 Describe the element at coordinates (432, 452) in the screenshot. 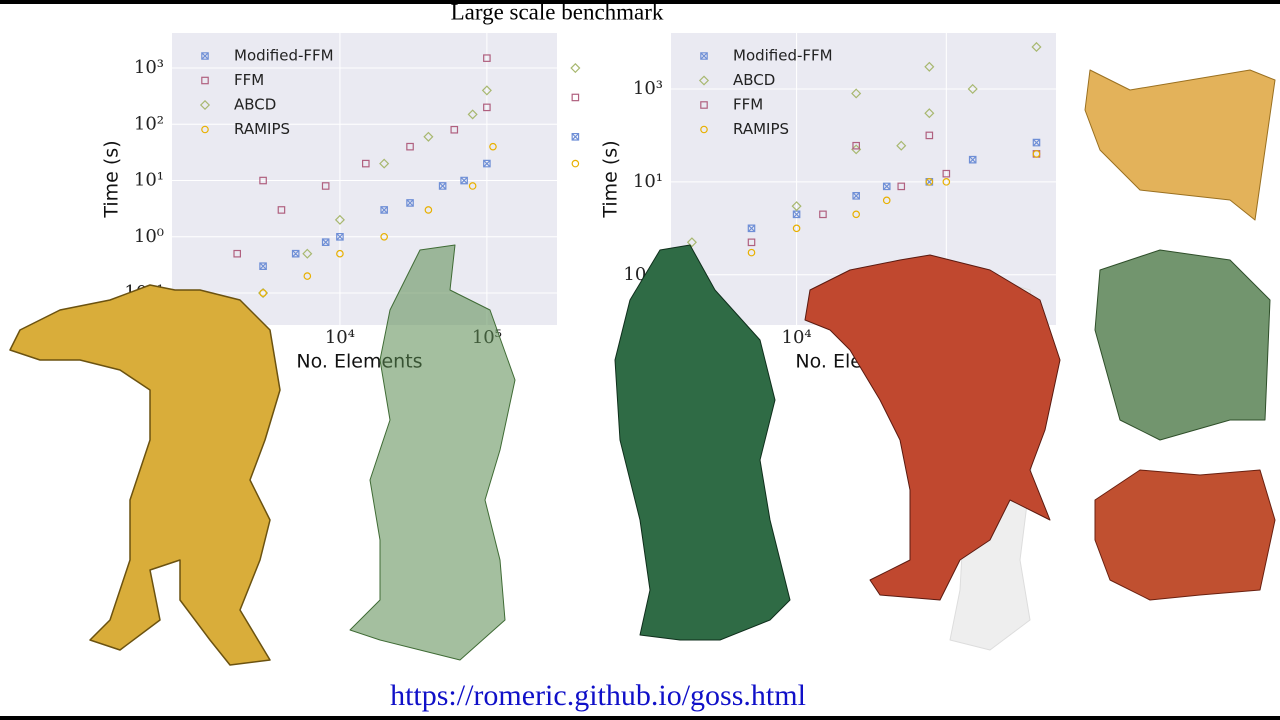

I see `translucent-green-mesh` at that location.